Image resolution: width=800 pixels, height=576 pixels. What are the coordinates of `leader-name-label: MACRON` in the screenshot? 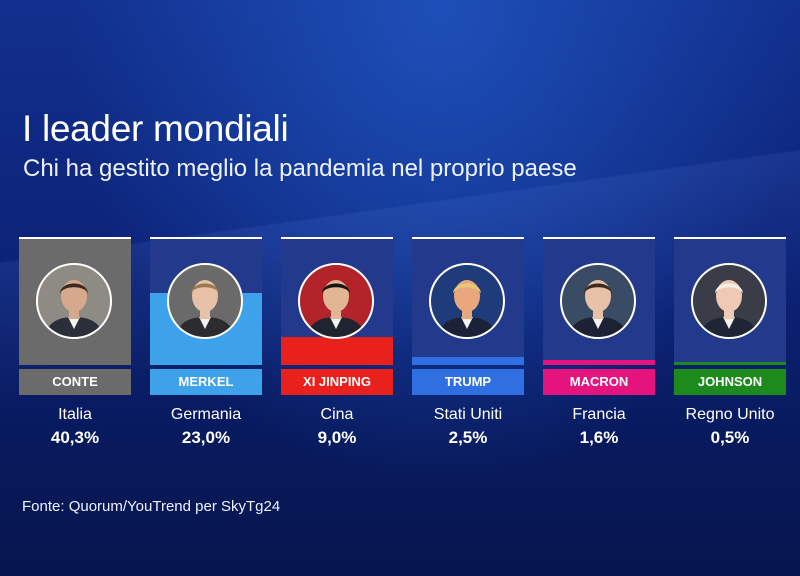 It's located at (599, 382).